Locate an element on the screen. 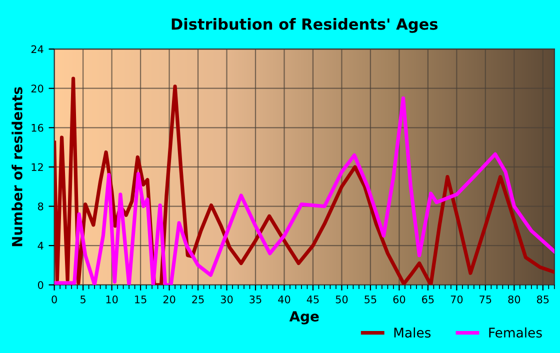 This screenshot has height=353, width=560. y-tick-label: 24 is located at coordinates (37, 49).